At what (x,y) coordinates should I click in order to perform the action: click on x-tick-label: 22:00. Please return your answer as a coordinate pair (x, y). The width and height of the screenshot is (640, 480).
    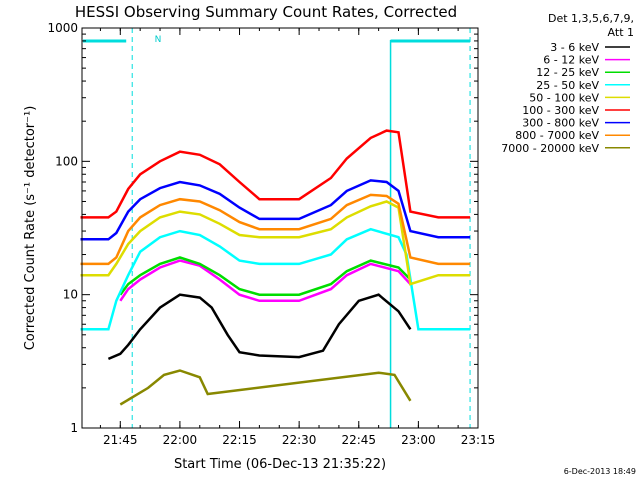
    Looking at the image, I should click on (180, 440).